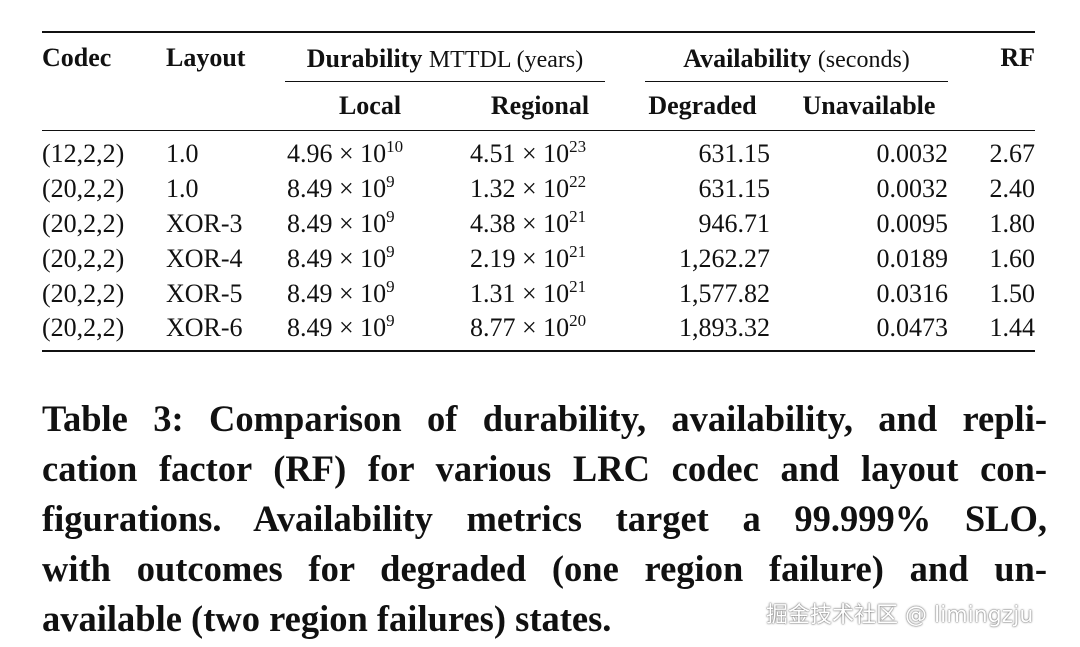 The image size is (1080, 647). I want to click on cell-local: 4.96 × 10¹⁰, so click(370, 150).